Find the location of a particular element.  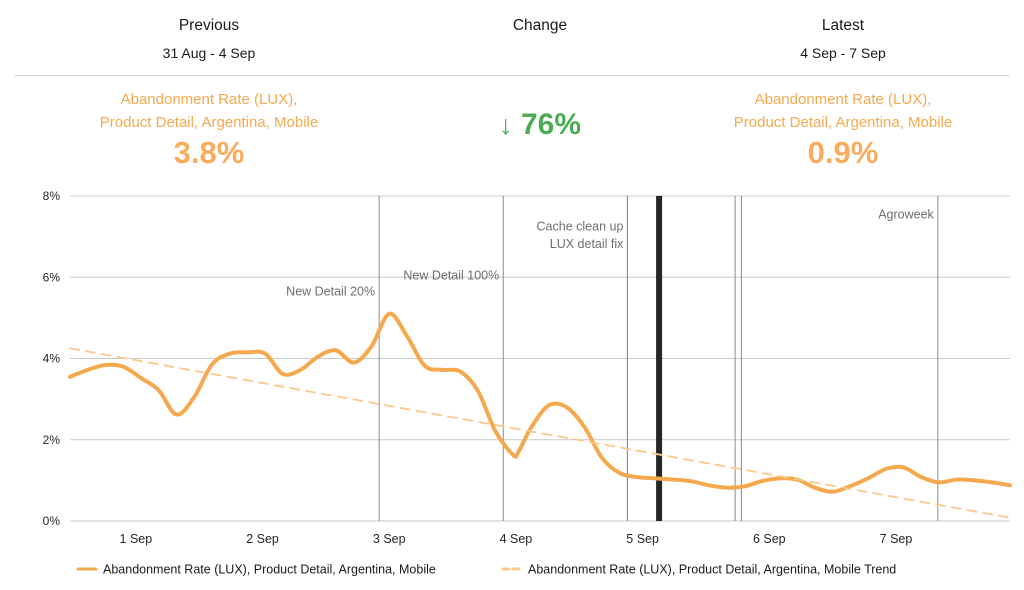

kpi-metric-label-previous-line1: Abandonment Rate (LUX), is located at coordinates (209, 99).